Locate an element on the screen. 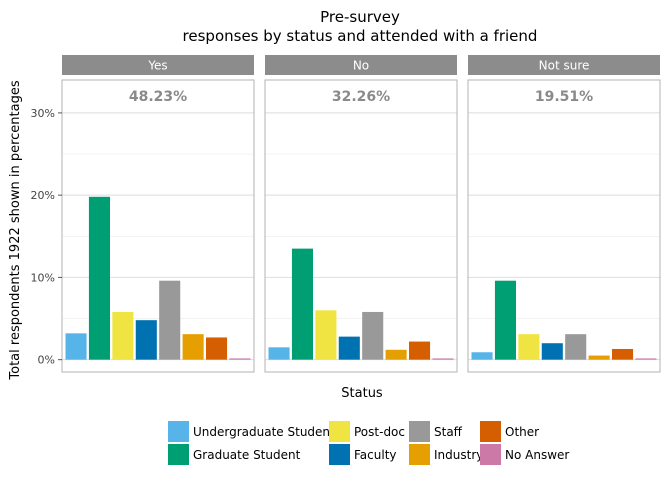  x-axis-label: Status is located at coordinates (362, 393).